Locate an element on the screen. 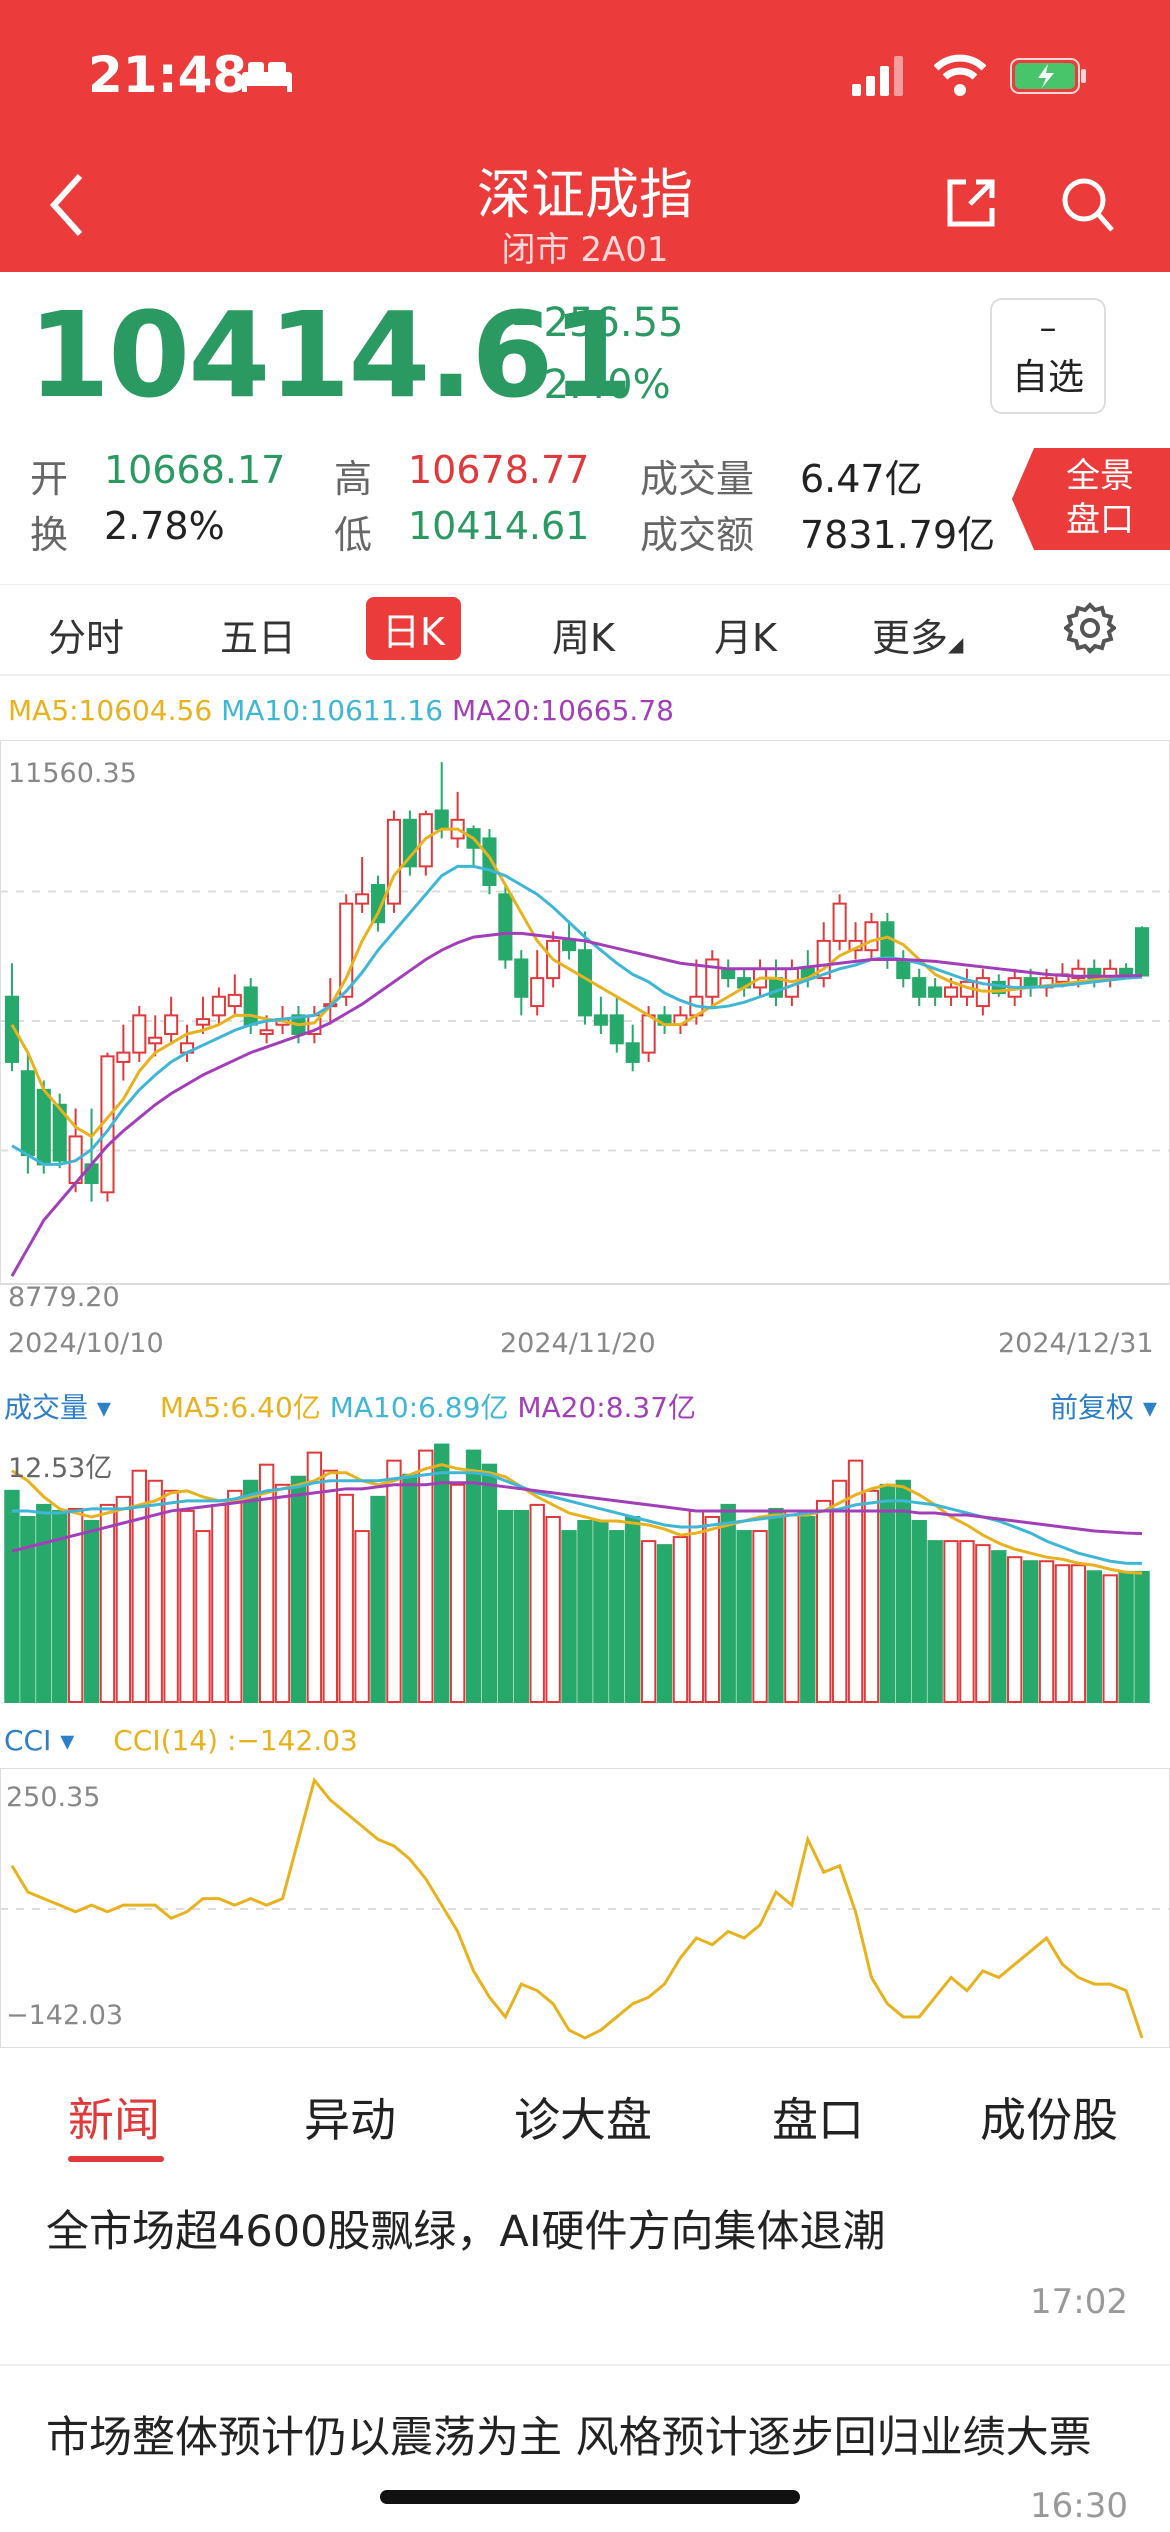 The image size is (1170, 2532). panorama-label-1: 全景 is located at coordinates (1100, 476).